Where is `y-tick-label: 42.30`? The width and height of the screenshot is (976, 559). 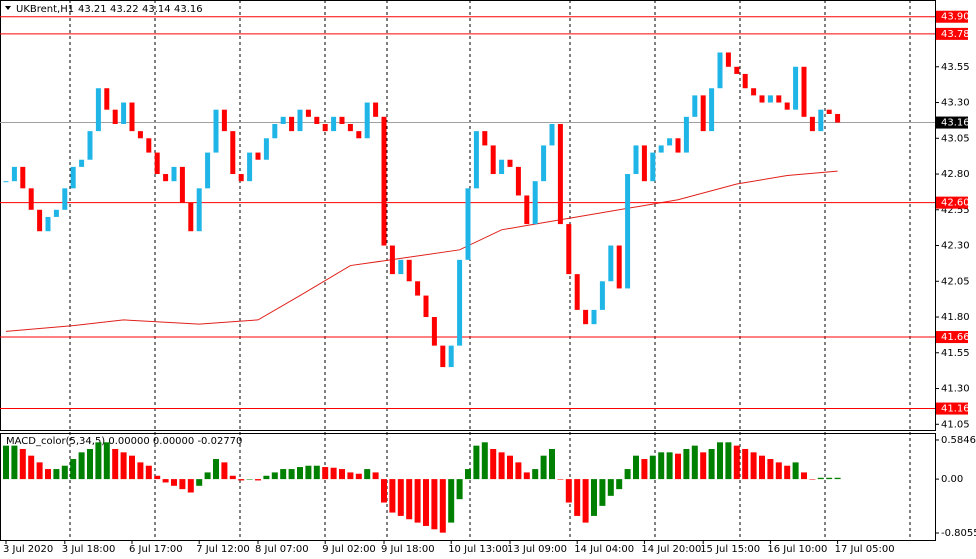
y-tick-label: 42.30 is located at coordinates (955, 246).